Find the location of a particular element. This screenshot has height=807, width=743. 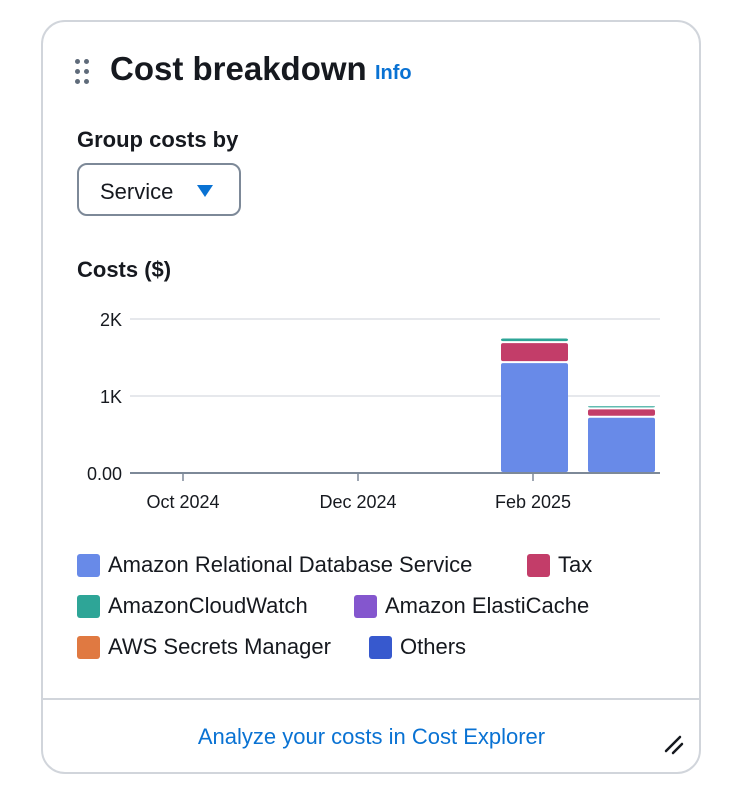

y-tick-label: 2K is located at coordinates (111, 320).